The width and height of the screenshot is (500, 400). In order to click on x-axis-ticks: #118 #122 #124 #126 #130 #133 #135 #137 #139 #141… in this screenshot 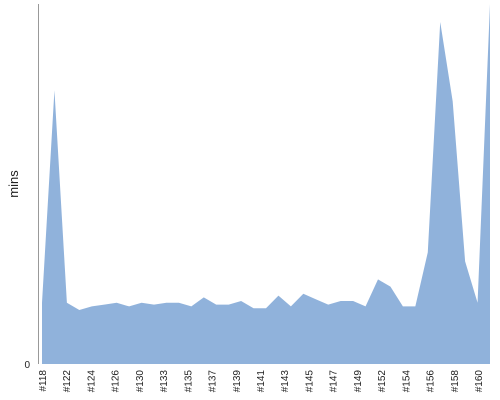, I will do `click(261, 381)`.